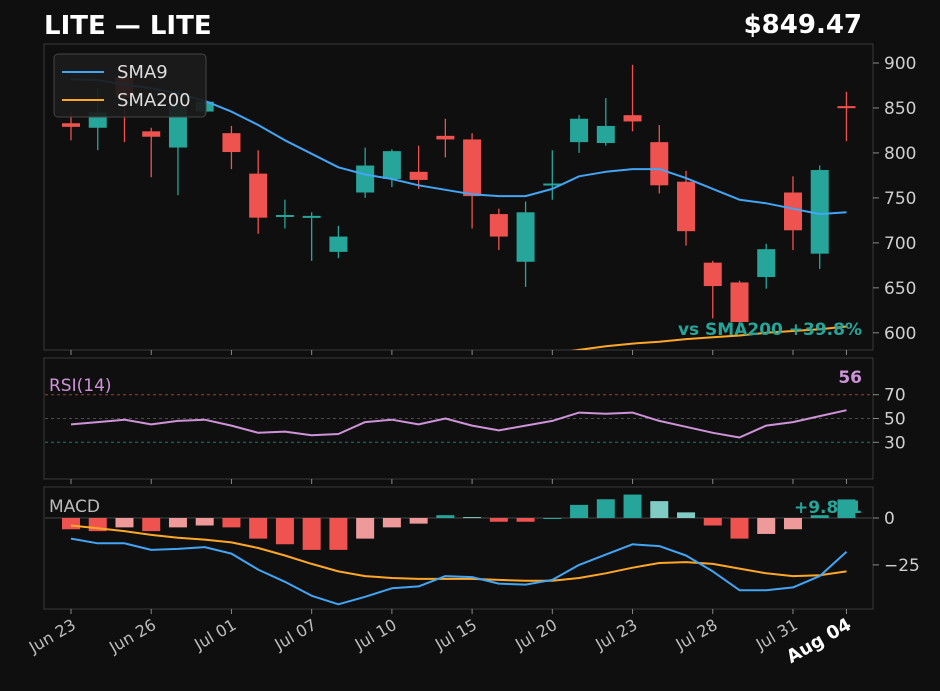 Image resolution: width=940 pixels, height=691 pixels. I want to click on price-tick-label: 800, so click(900, 154).